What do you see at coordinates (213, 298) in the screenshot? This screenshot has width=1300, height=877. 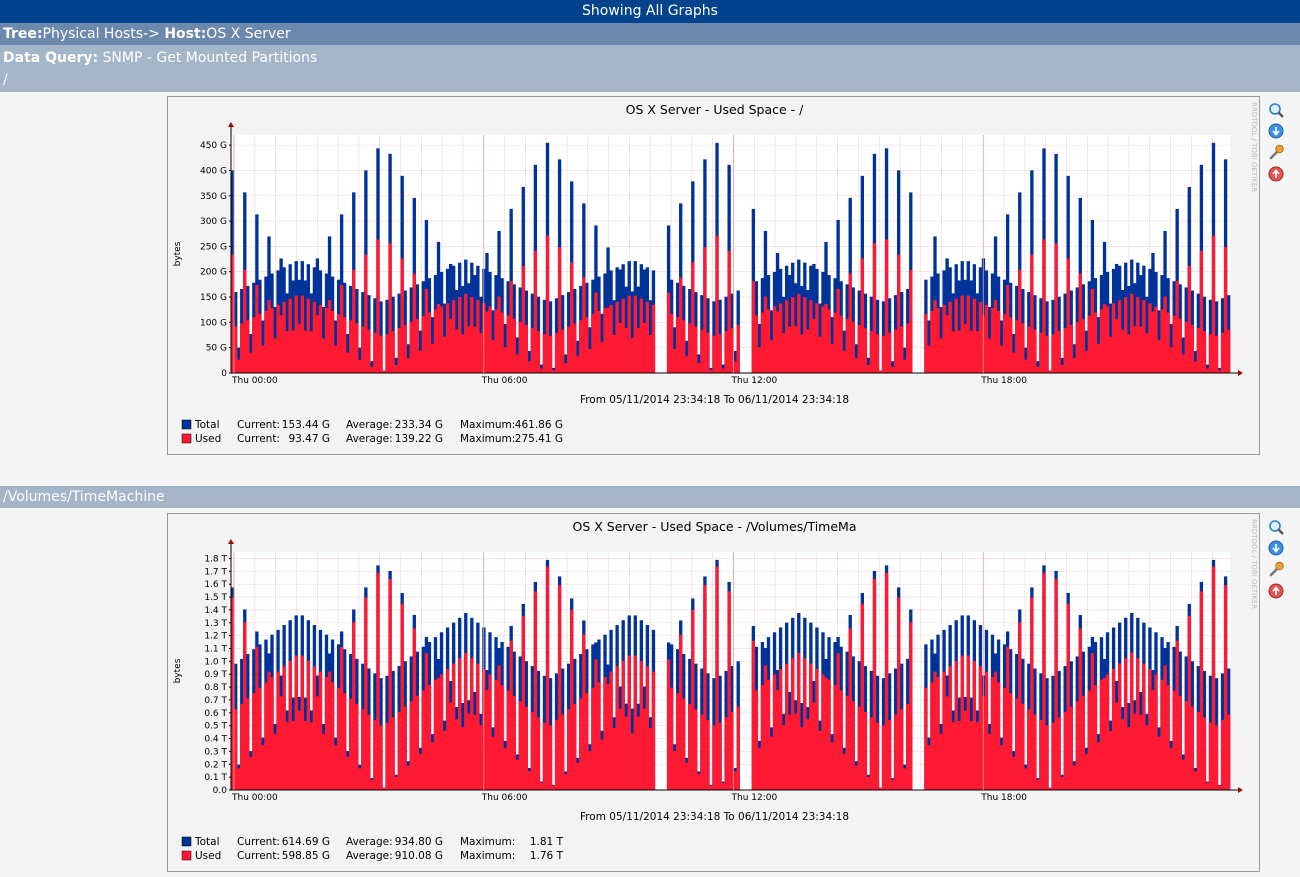 I see `y-tick-label: 150 G` at bounding box center [213, 298].